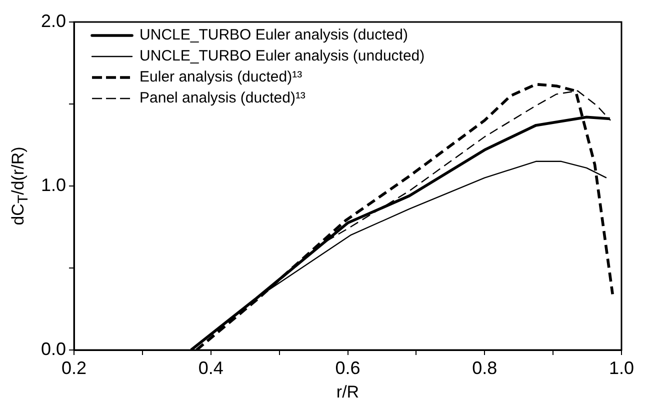  I want to click on x-tick-label: 0.4, so click(211, 368).